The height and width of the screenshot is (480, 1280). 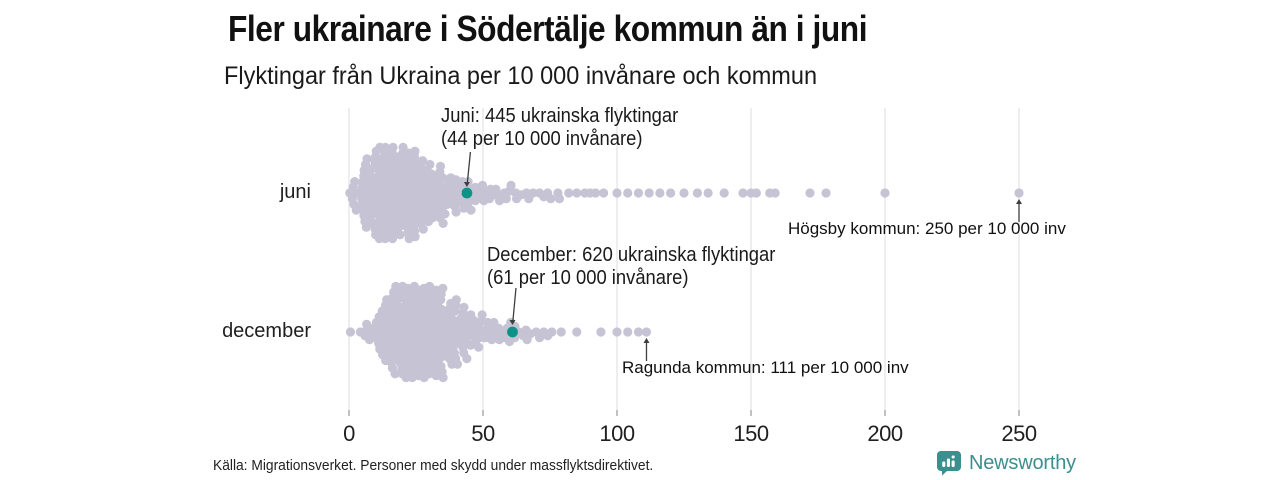 I want to click on x-tick-label: 0, so click(x=349, y=433).